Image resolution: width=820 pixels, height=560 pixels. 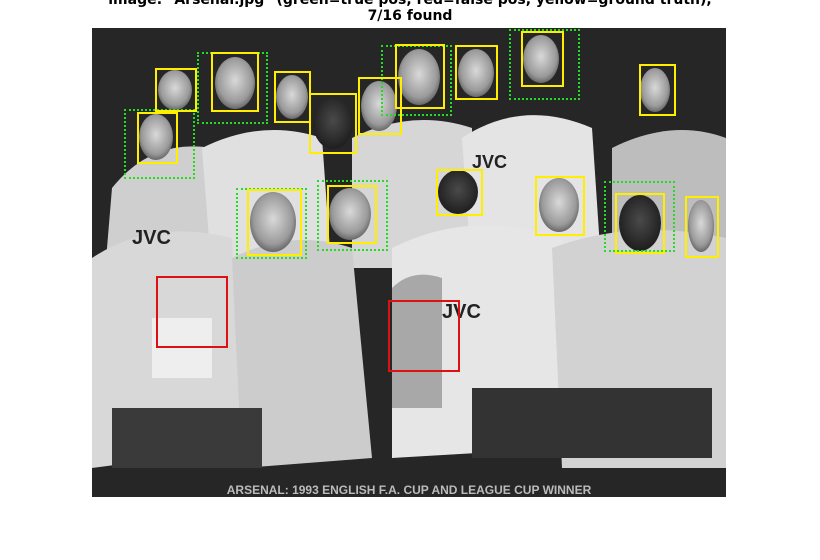 I want to click on shirt-sponsor-2: JVC, so click(x=461, y=312).